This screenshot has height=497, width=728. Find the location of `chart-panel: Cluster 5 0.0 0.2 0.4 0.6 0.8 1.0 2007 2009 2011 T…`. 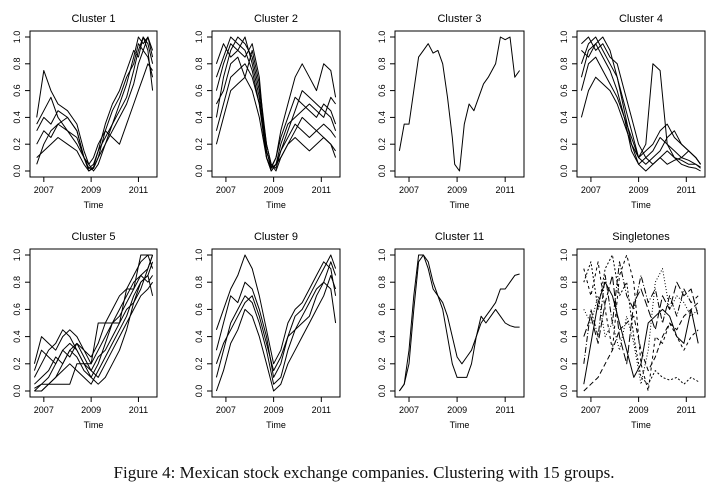

chart-panel: Cluster 5 0.0 0.2 0.4 0.6 0.8 1.0 2007 2009 2011 T… is located at coordinates (85, 330).